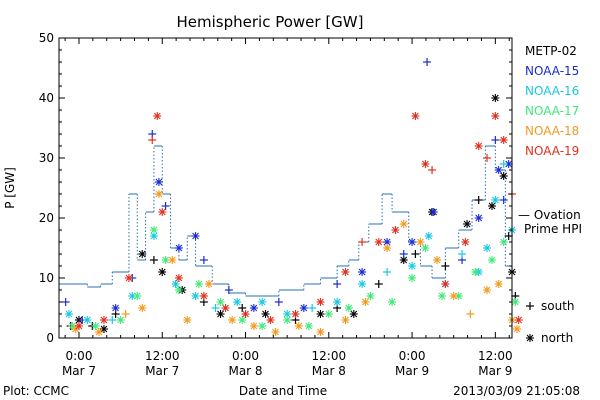 This screenshot has width=600, height=400. Describe the element at coordinates (516, 391) in the screenshot. I see `footer-timestamp: 2013/03/09 21:05:08` at that location.